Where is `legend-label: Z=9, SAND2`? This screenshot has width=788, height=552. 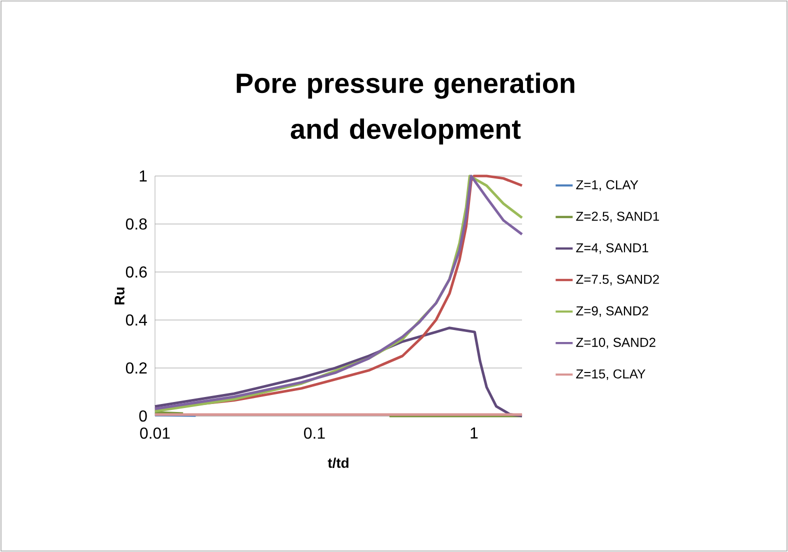 legend-label: Z=9, SAND2 is located at coordinates (612, 311).